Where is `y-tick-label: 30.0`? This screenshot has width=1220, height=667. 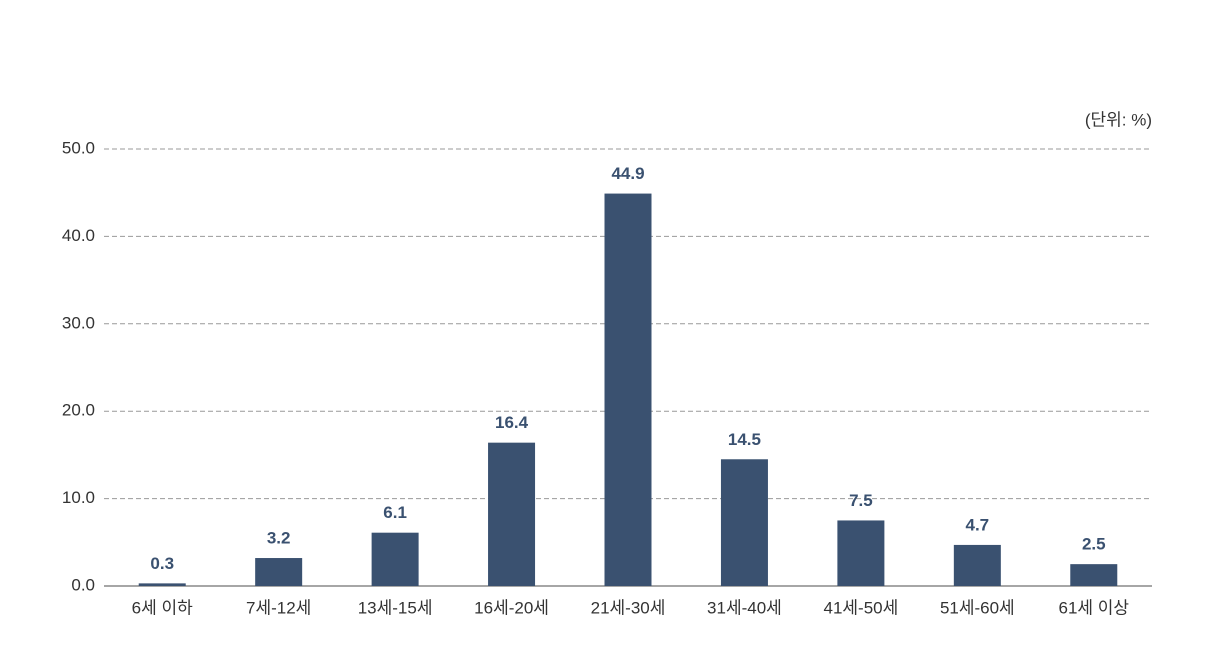 y-tick-label: 30.0 is located at coordinates (78, 322).